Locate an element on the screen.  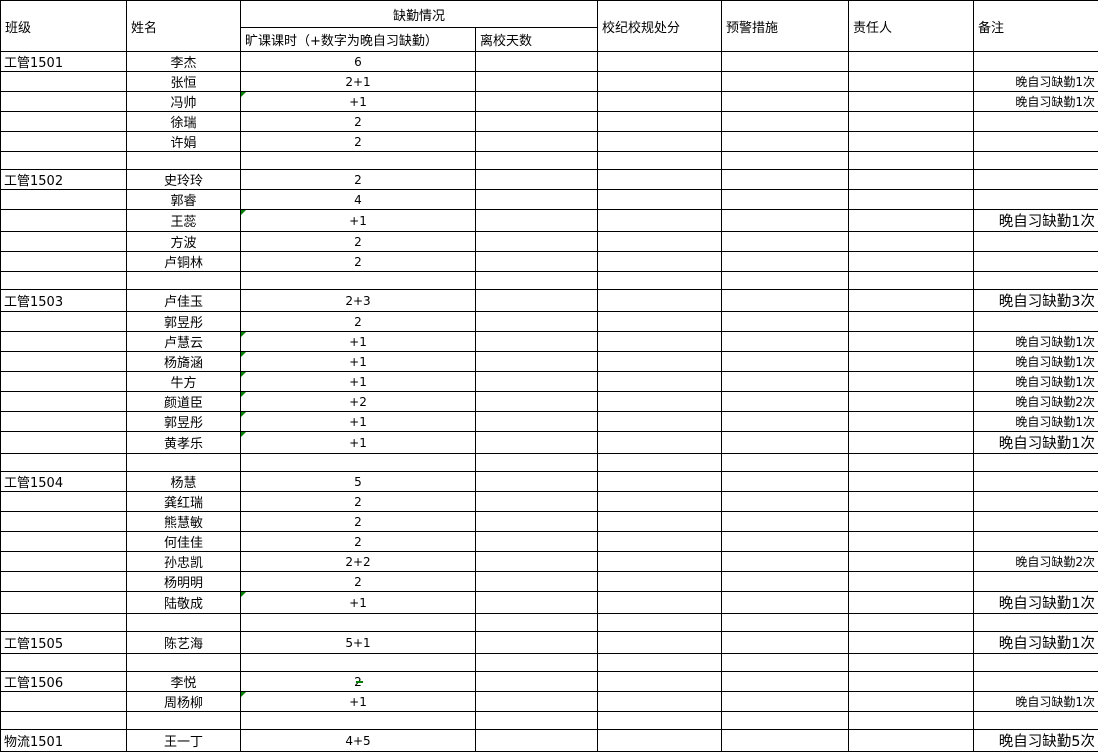
cell-name: 郭昱彤 is located at coordinates (184, 322).